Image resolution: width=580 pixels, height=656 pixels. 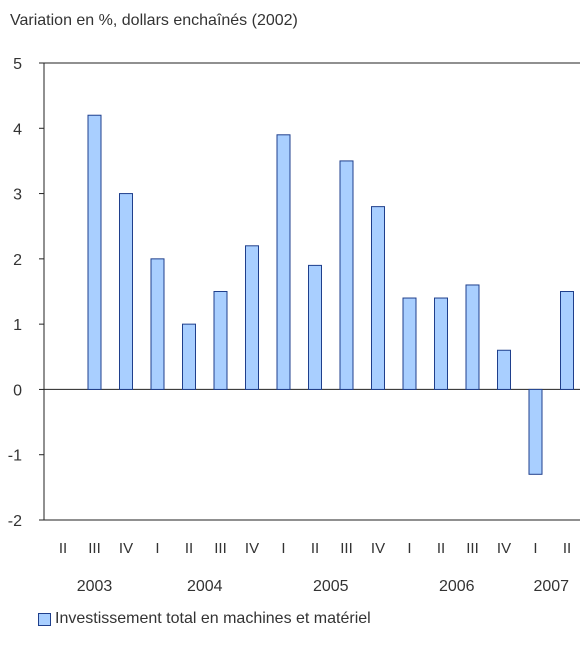 I want to click on y-tick-label: 4, so click(x=17, y=129).